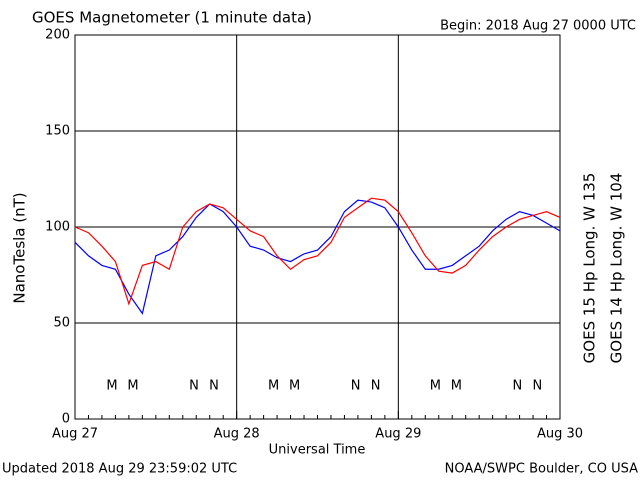  What do you see at coordinates (398, 434) in the screenshot?
I see `x-tick-label: Aug 29` at bounding box center [398, 434].